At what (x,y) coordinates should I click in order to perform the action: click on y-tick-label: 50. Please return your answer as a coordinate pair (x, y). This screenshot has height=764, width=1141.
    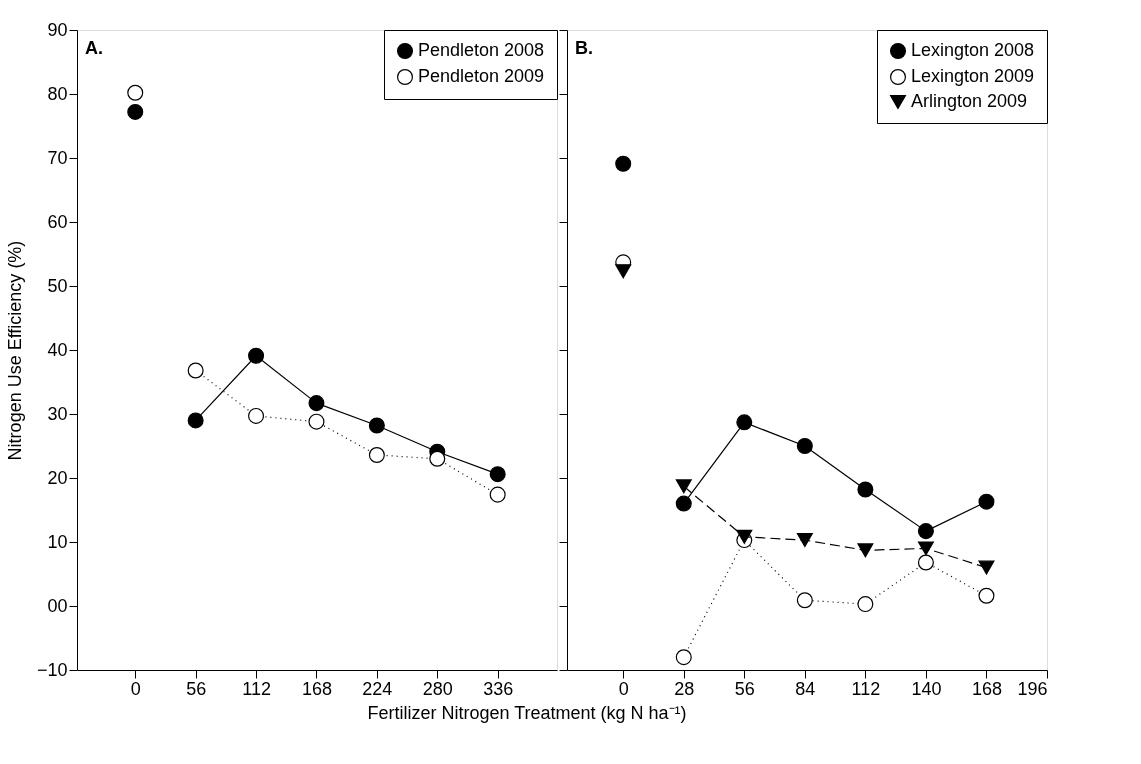
    Looking at the image, I should click on (57, 285).